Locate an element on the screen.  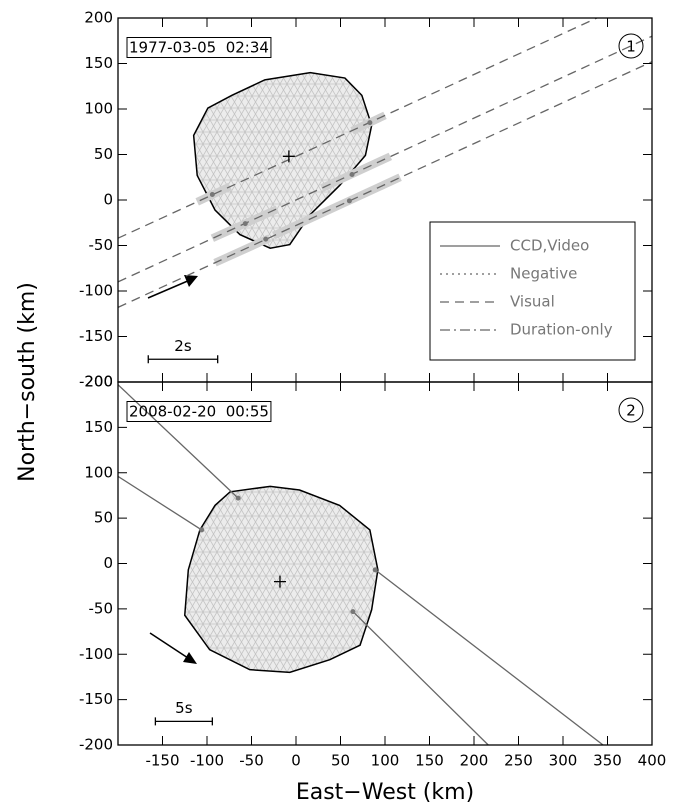
date-label: 1977-03-05 02:34 is located at coordinates (199, 48).